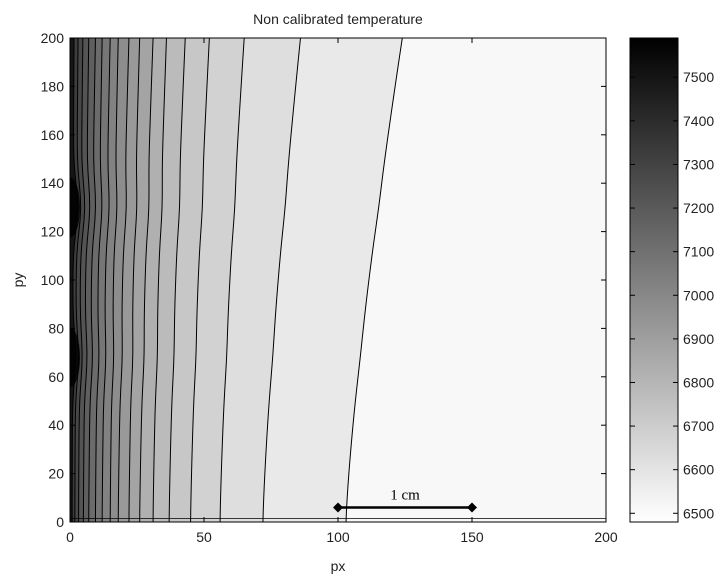 The image size is (722, 575). I want to click on y-tick-label: 160, so click(53, 135).